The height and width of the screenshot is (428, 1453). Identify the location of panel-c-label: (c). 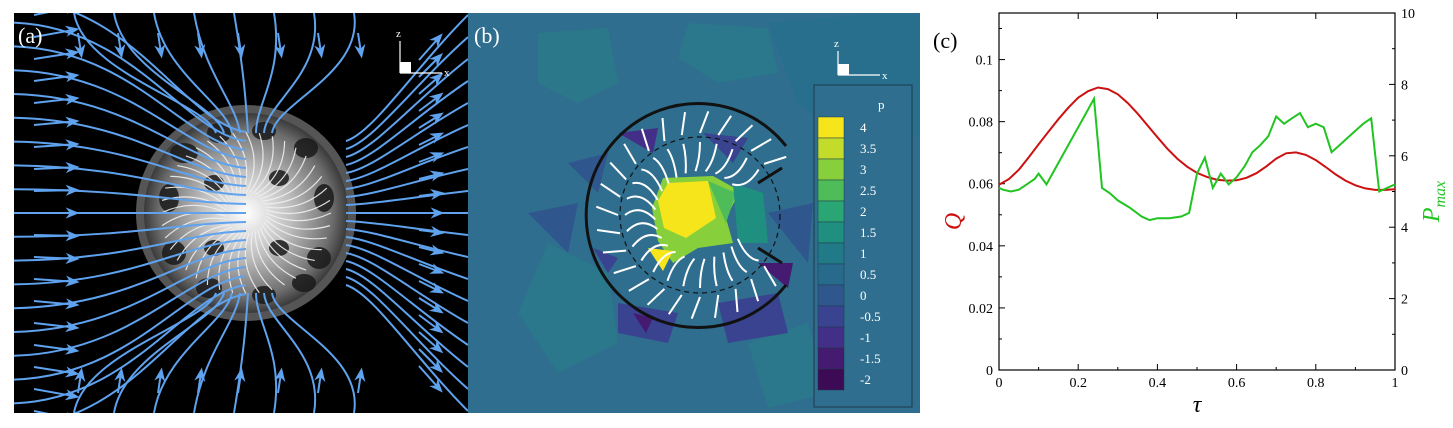
(945, 40).